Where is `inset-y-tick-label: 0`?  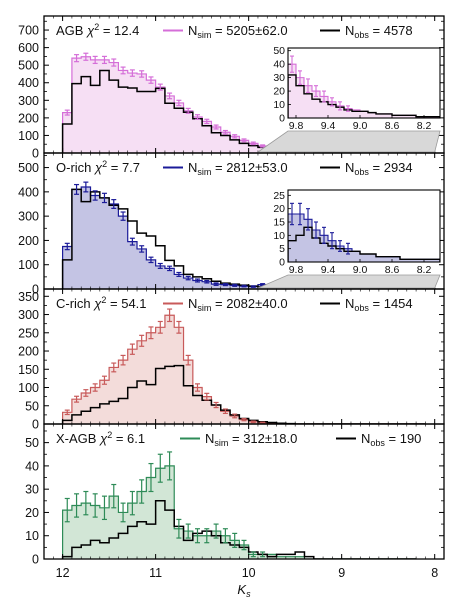
inset-y-tick-label: 0 is located at coordinates (282, 263).